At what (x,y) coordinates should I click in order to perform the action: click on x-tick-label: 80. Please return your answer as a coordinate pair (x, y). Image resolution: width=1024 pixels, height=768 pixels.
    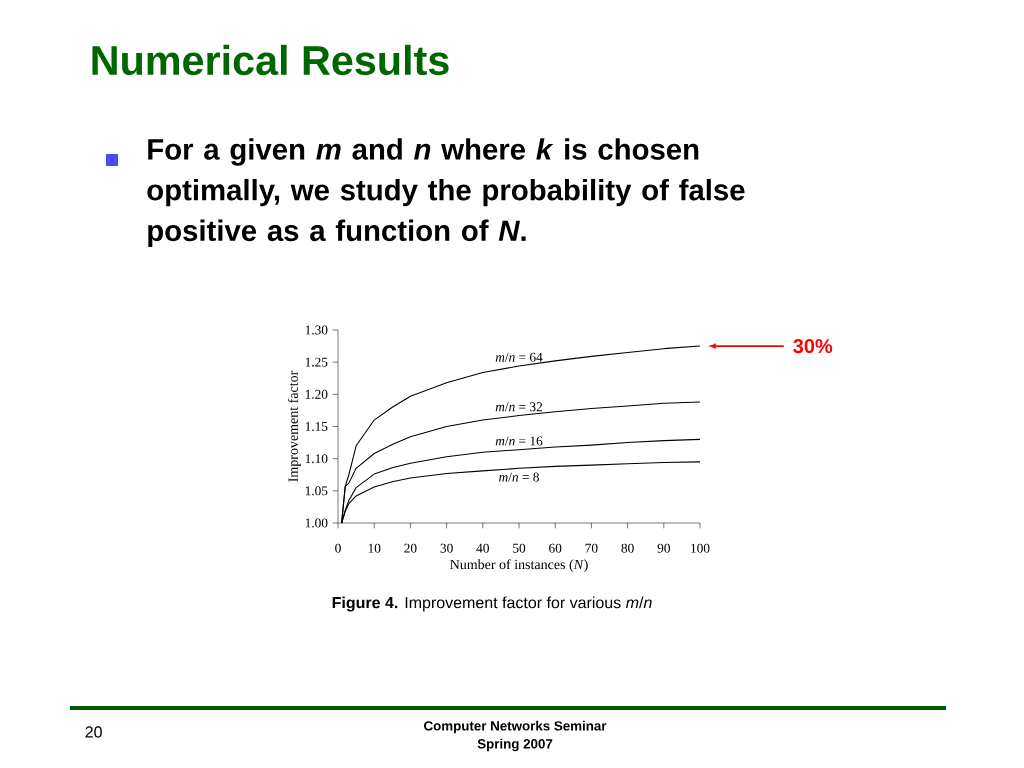
    Looking at the image, I should click on (627, 548).